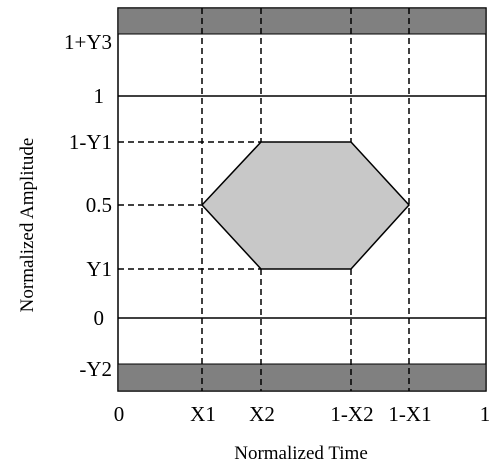 The height and width of the screenshot is (466, 493). Describe the element at coordinates (485, 414) in the screenshot. I see `x-tick-label: 1` at that location.